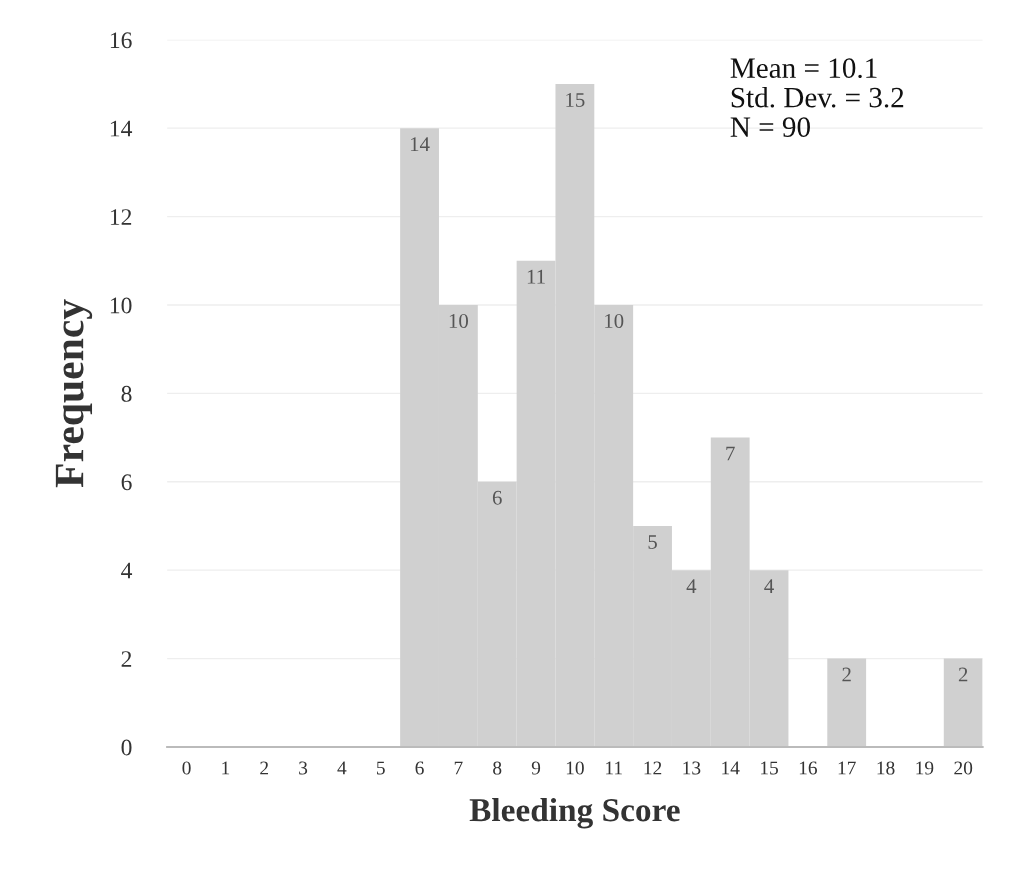 Image resolution: width=1013 pixels, height=884 pixels. Describe the element at coordinates (420, 144) in the screenshot. I see `data-label: 14` at that location.